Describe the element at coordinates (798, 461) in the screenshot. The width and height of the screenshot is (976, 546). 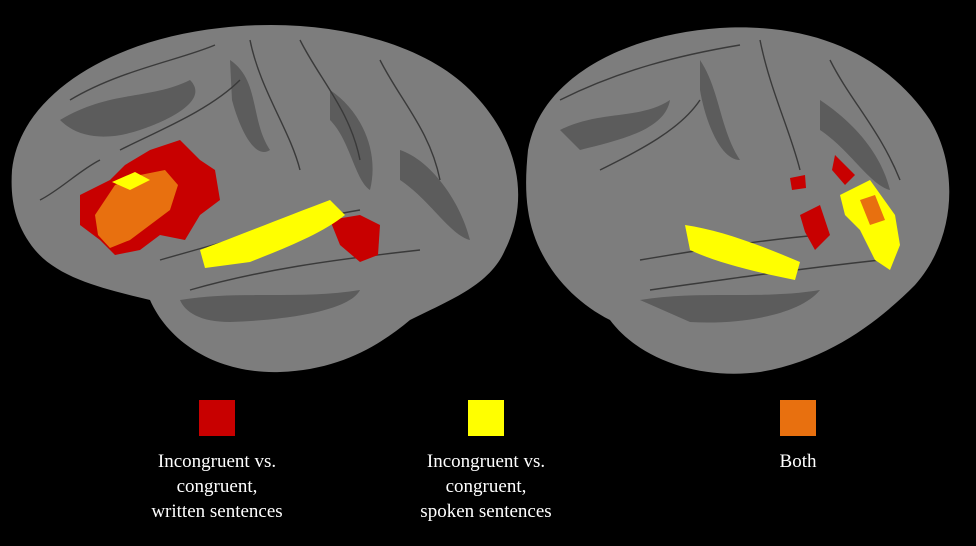
I see `legend-label: Both` at that location.